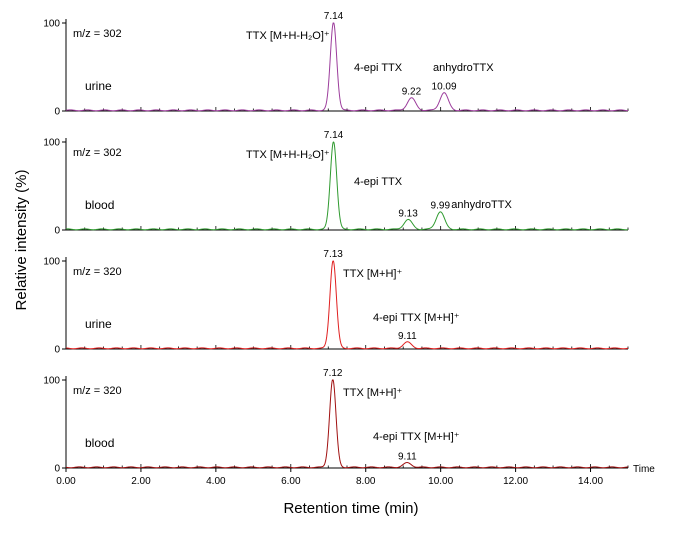 This screenshot has width=688, height=540. What do you see at coordinates (440, 481) in the screenshot?
I see `x-tick-label: 10.00` at bounding box center [440, 481].